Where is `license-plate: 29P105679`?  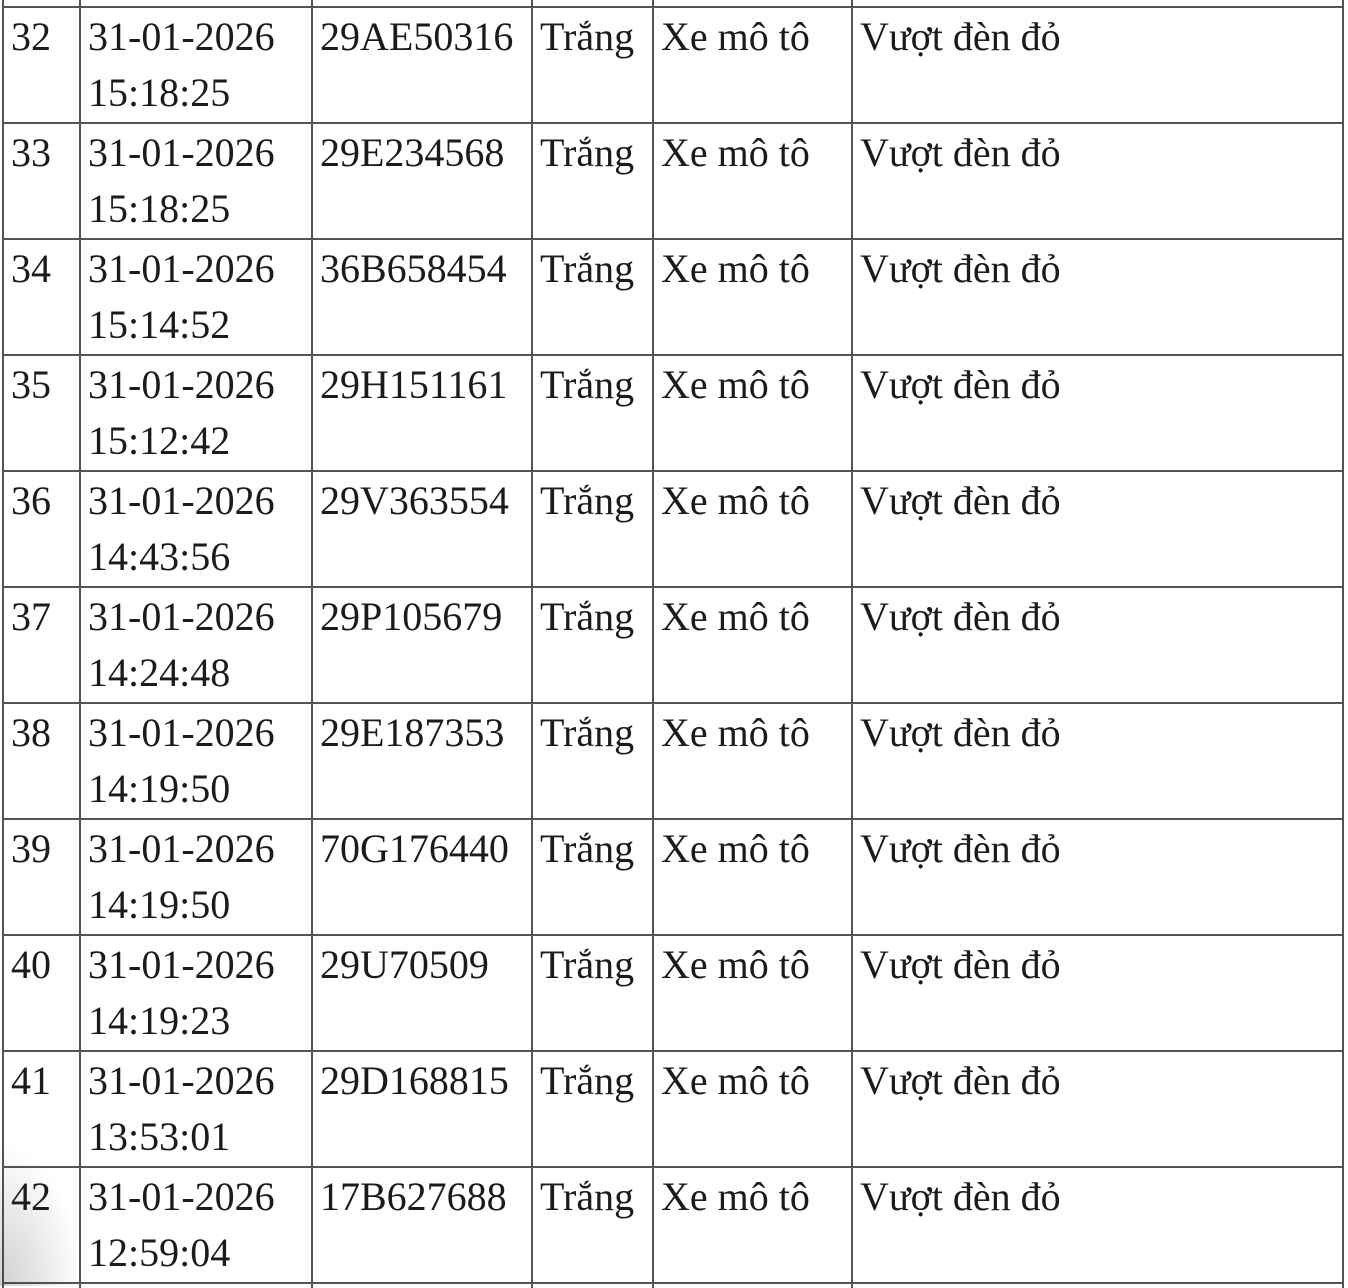
license-plate: 29P105679 is located at coordinates (411, 616).